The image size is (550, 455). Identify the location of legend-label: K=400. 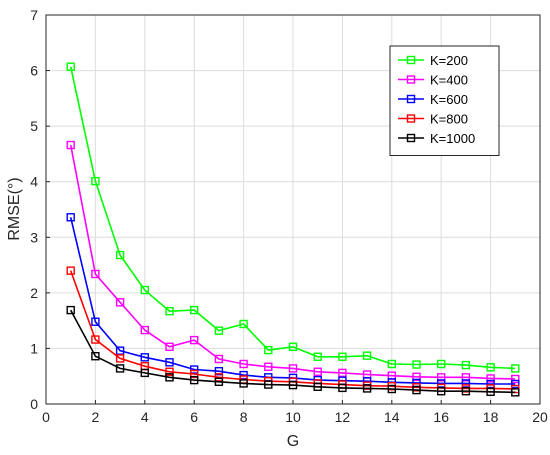
(449, 80).